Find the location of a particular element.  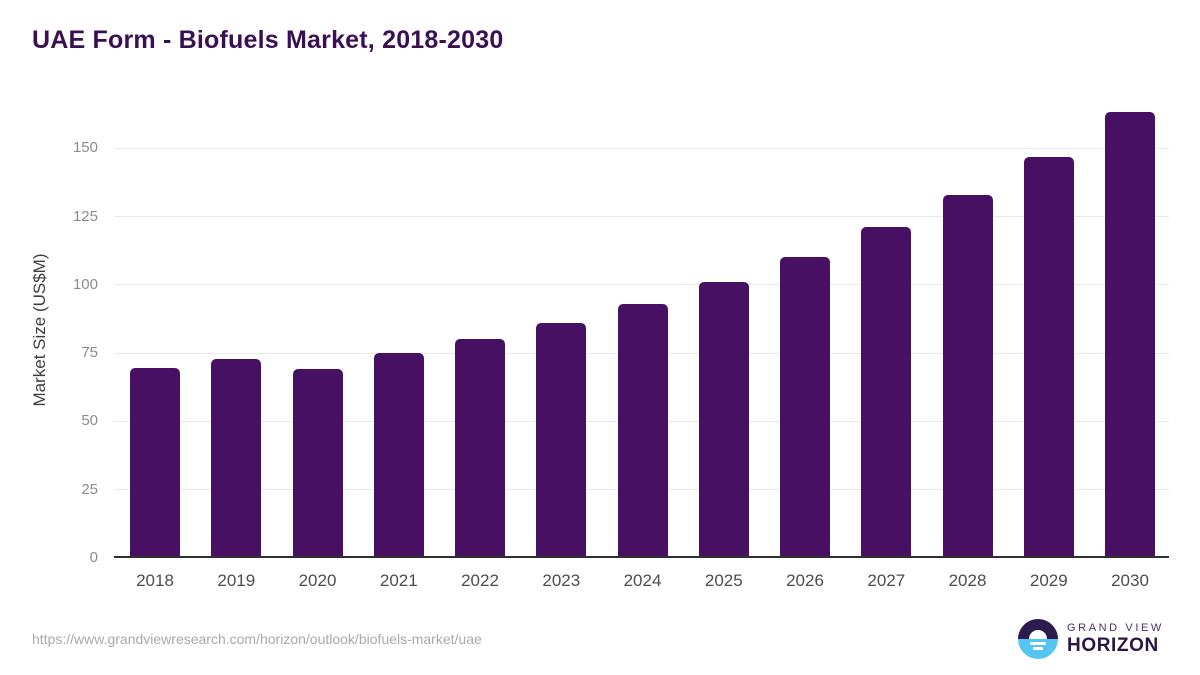

brand-logo: GRAND VIEW HORIZON is located at coordinates (1091, 639).